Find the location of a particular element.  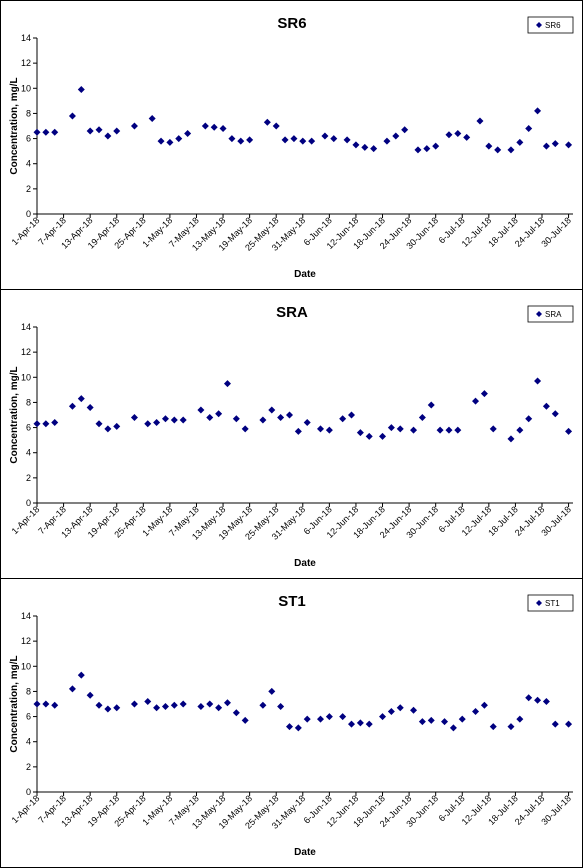

x-tick-label: 30-Jul-18 is located at coordinates (556, 810).